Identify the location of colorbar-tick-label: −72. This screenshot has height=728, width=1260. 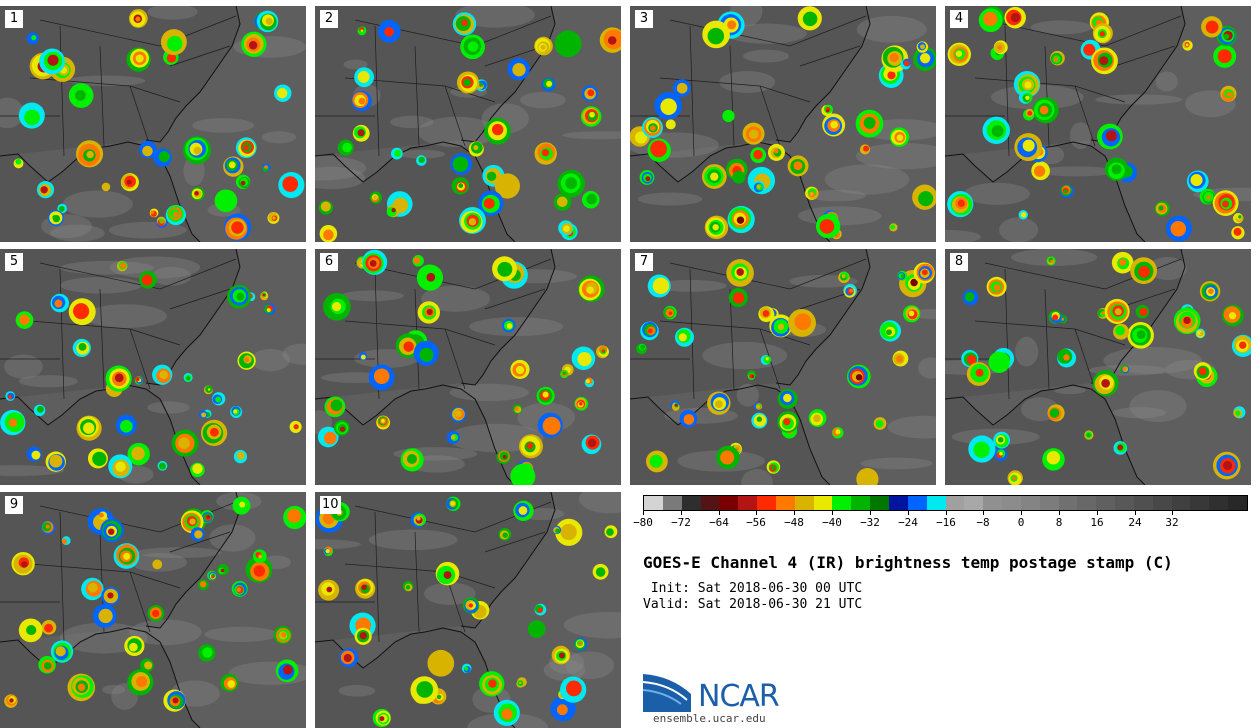
(681, 522).